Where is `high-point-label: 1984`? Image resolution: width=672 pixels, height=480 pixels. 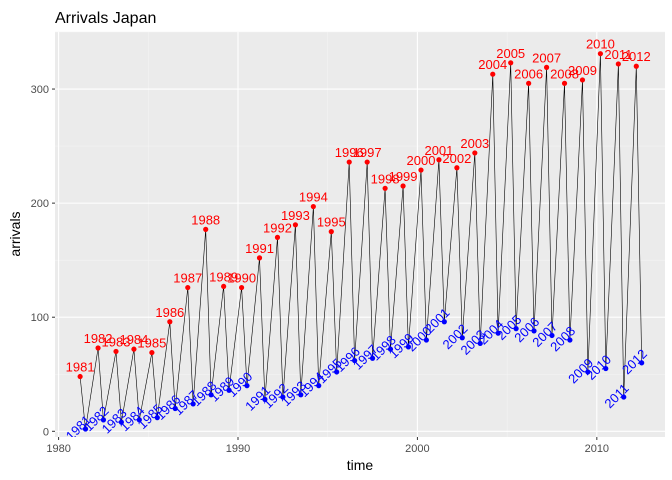 high-point-label: 1984 is located at coordinates (133, 339).